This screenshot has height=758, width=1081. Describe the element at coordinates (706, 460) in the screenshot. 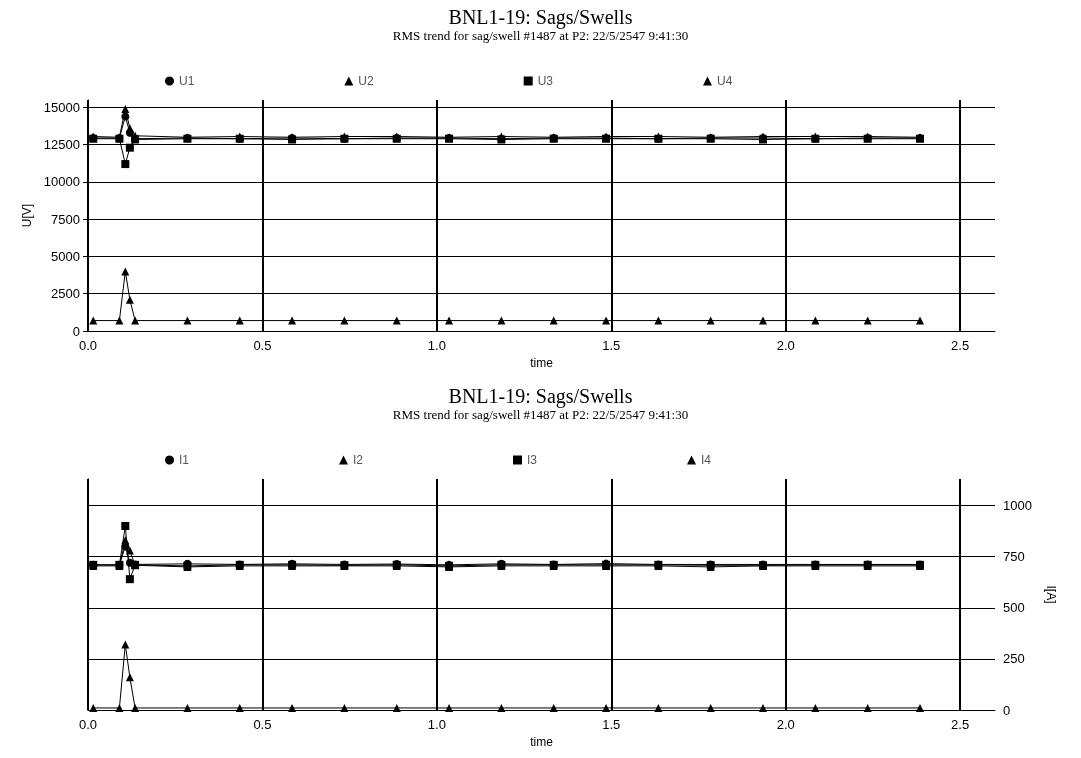

I see `legend-label: I4` at that location.